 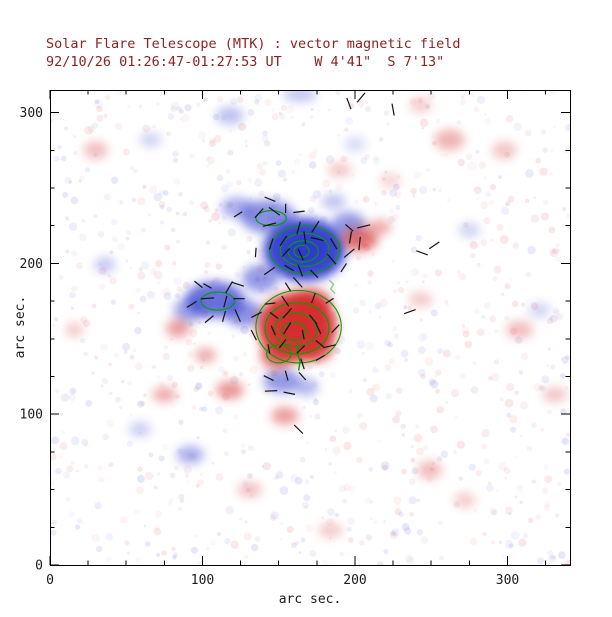 What do you see at coordinates (507, 580) in the screenshot?
I see `x-tick-label: 300` at bounding box center [507, 580].